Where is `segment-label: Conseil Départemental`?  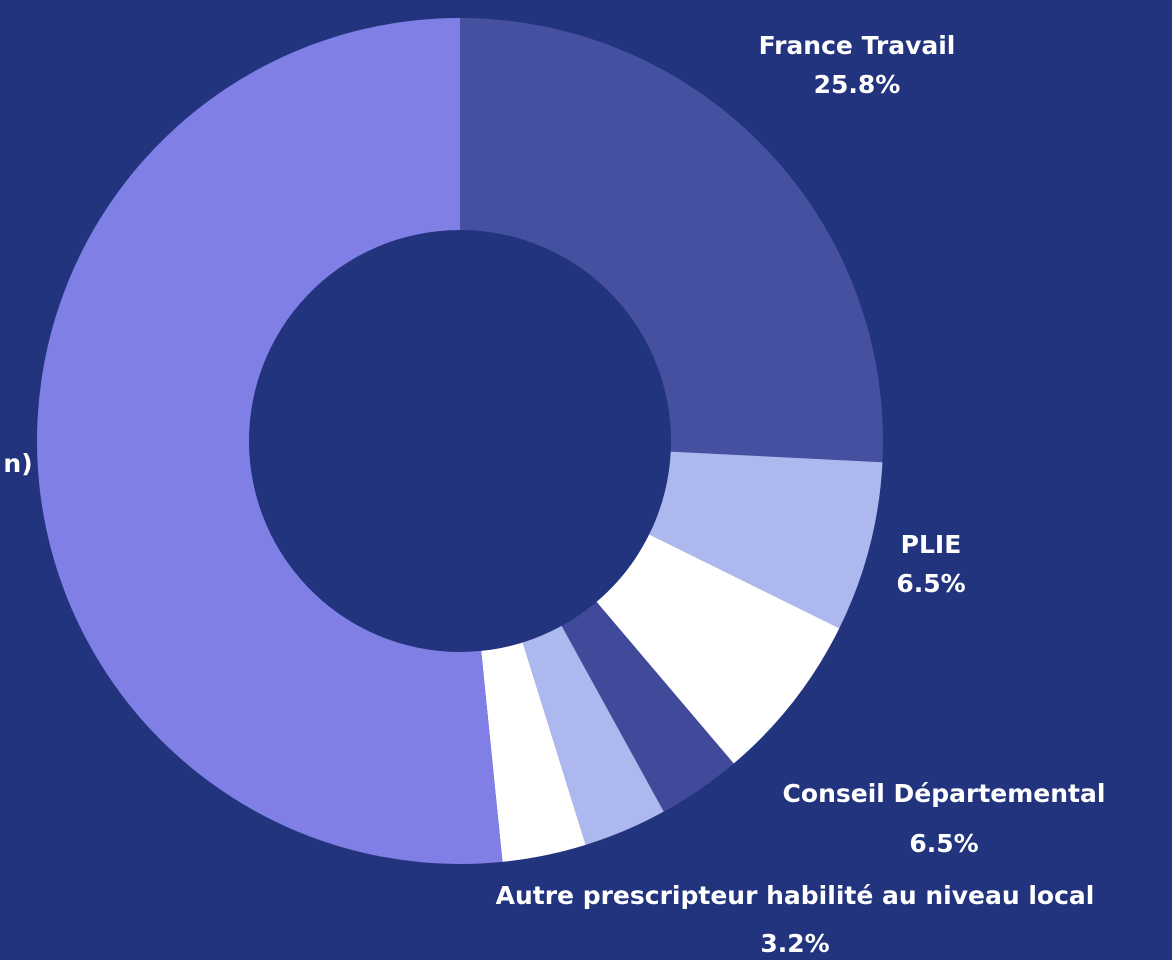
segment-label: Conseil Départemental is located at coordinates (944, 793).